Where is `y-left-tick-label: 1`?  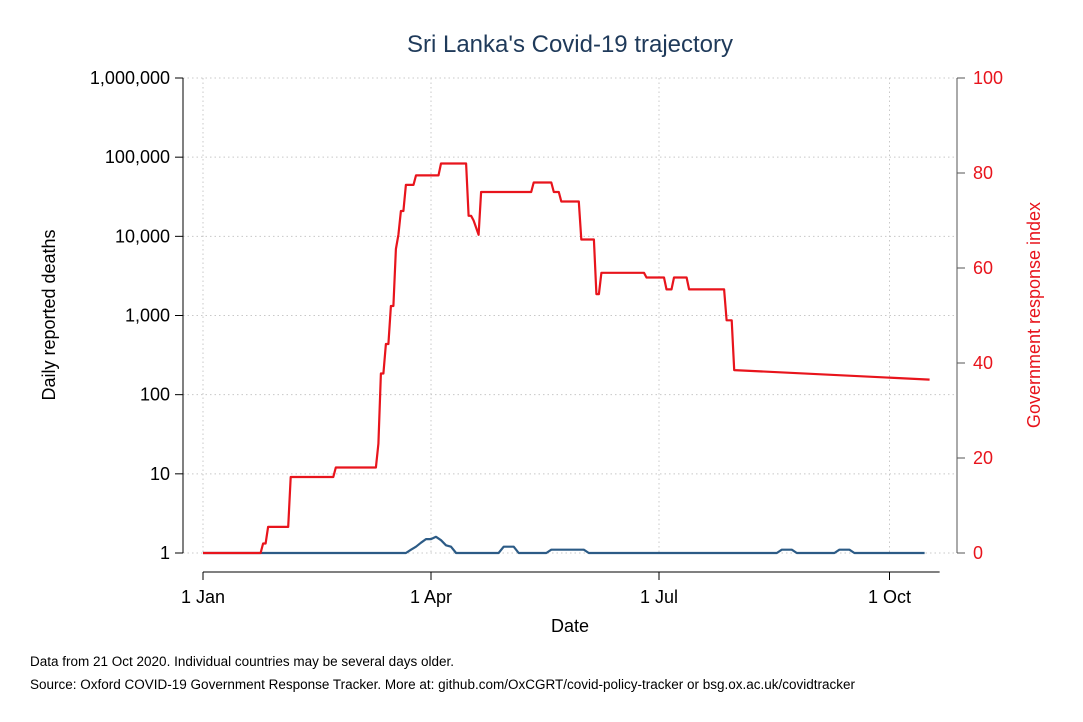 y-left-tick-label: 1 is located at coordinates (165, 553).